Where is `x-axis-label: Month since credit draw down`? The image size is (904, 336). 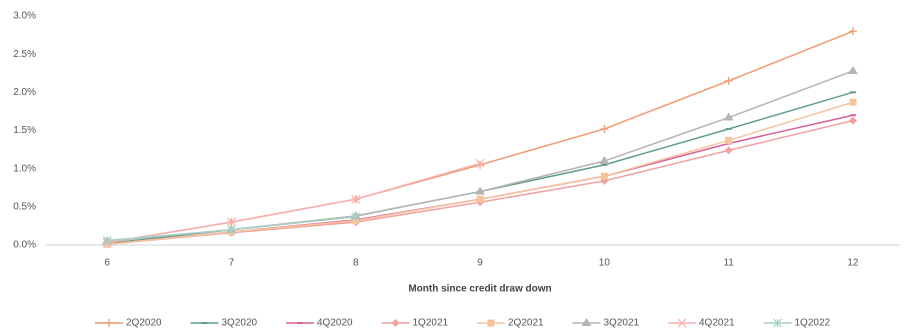 x-axis-label: Month since credit draw down is located at coordinates (479, 289).